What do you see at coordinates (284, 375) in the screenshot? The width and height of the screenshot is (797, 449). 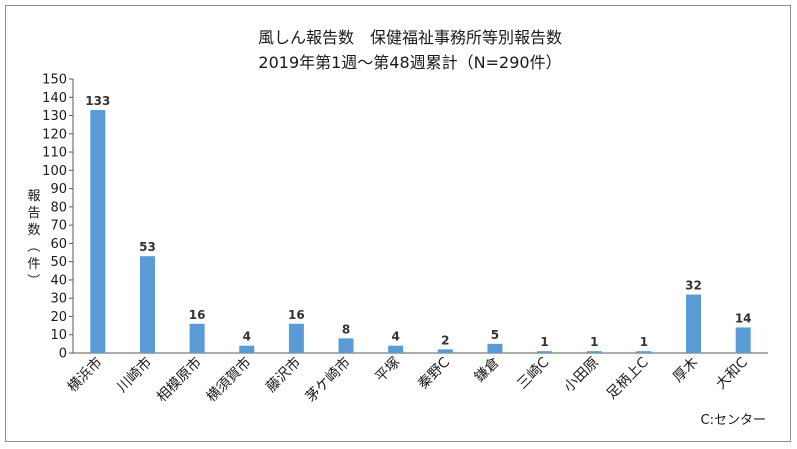 I see `category-label: 藤沢市` at bounding box center [284, 375].